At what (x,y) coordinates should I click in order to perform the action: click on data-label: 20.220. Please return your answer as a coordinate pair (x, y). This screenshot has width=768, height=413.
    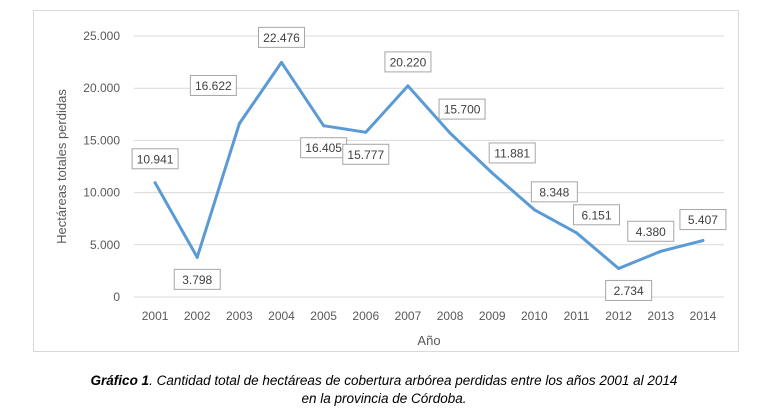
    Looking at the image, I should click on (408, 62).